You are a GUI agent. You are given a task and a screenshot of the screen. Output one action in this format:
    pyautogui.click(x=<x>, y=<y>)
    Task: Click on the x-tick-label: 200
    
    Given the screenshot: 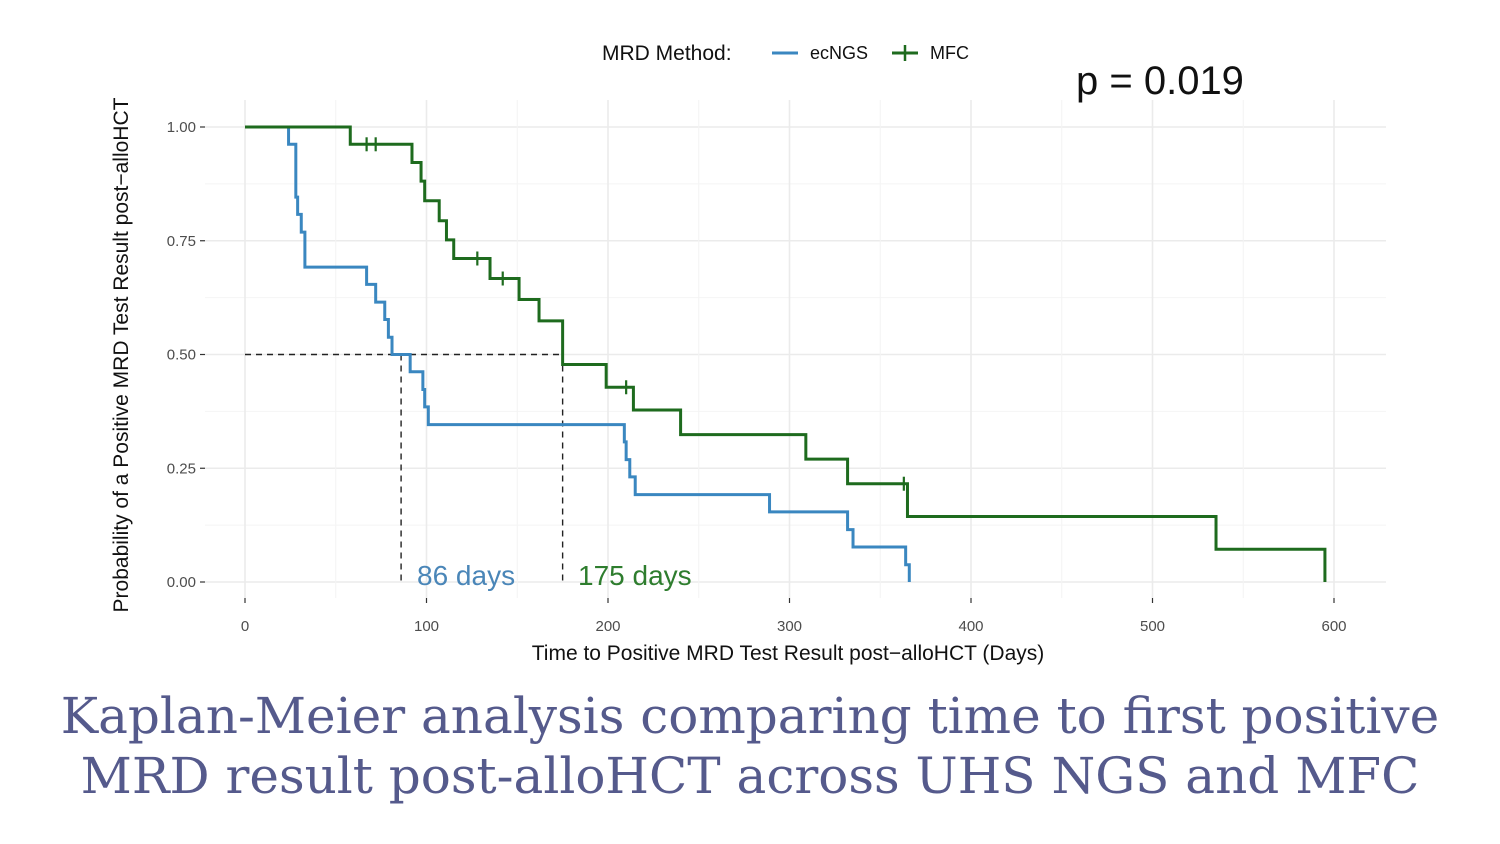 What is the action you would take?
    pyautogui.click(x=607, y=626)
    